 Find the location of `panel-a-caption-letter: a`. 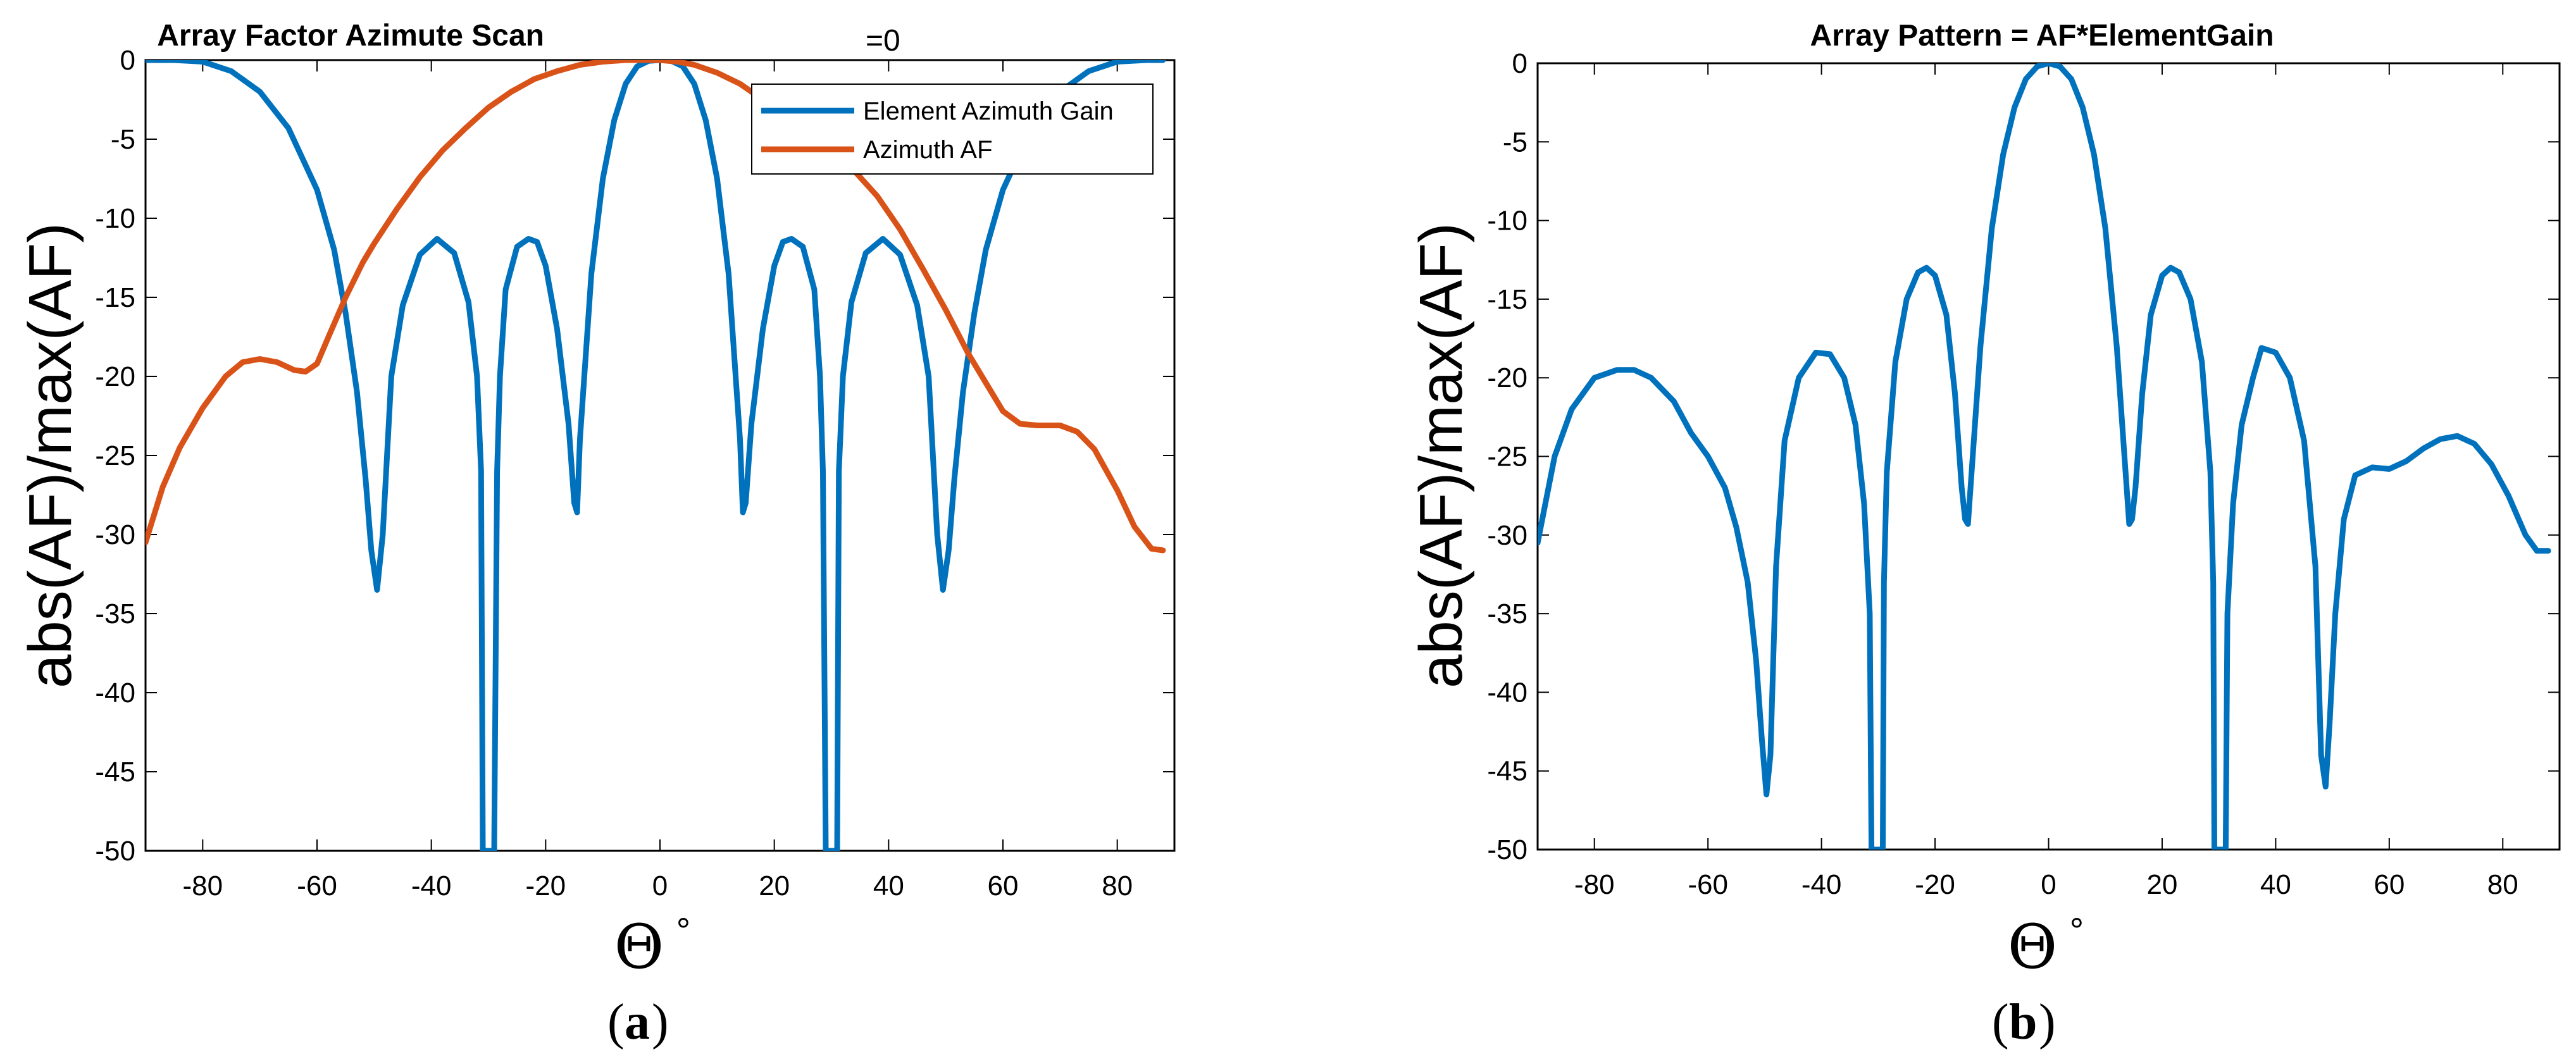

panel-a-caption-letter: a is located at coordinates (637, 1022).